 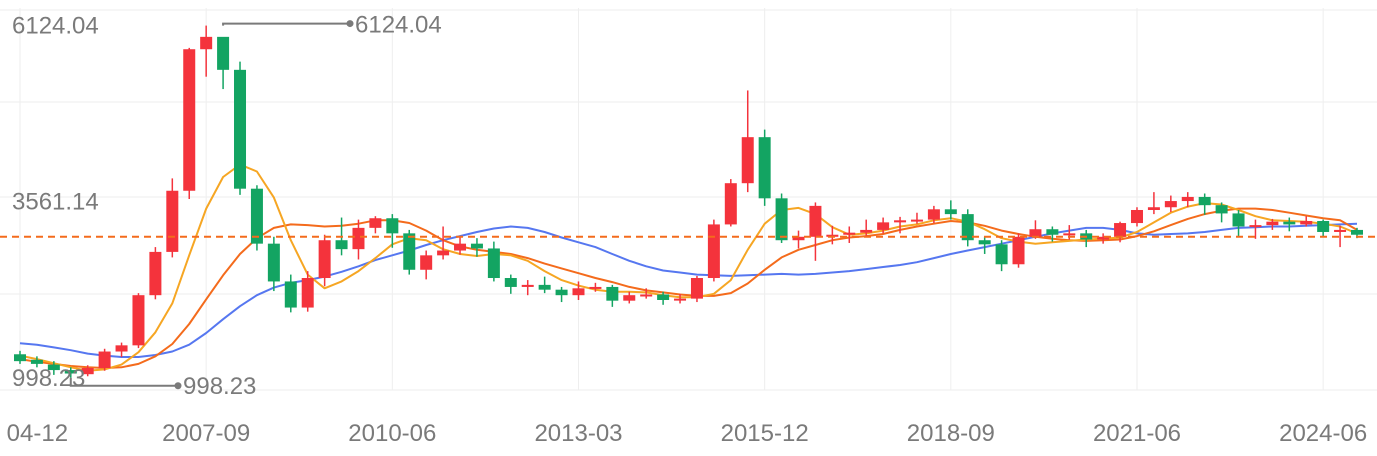 I want to click on y-axis-labels: 6124.04 3561.14 998.23, so click(x=55, y=202).